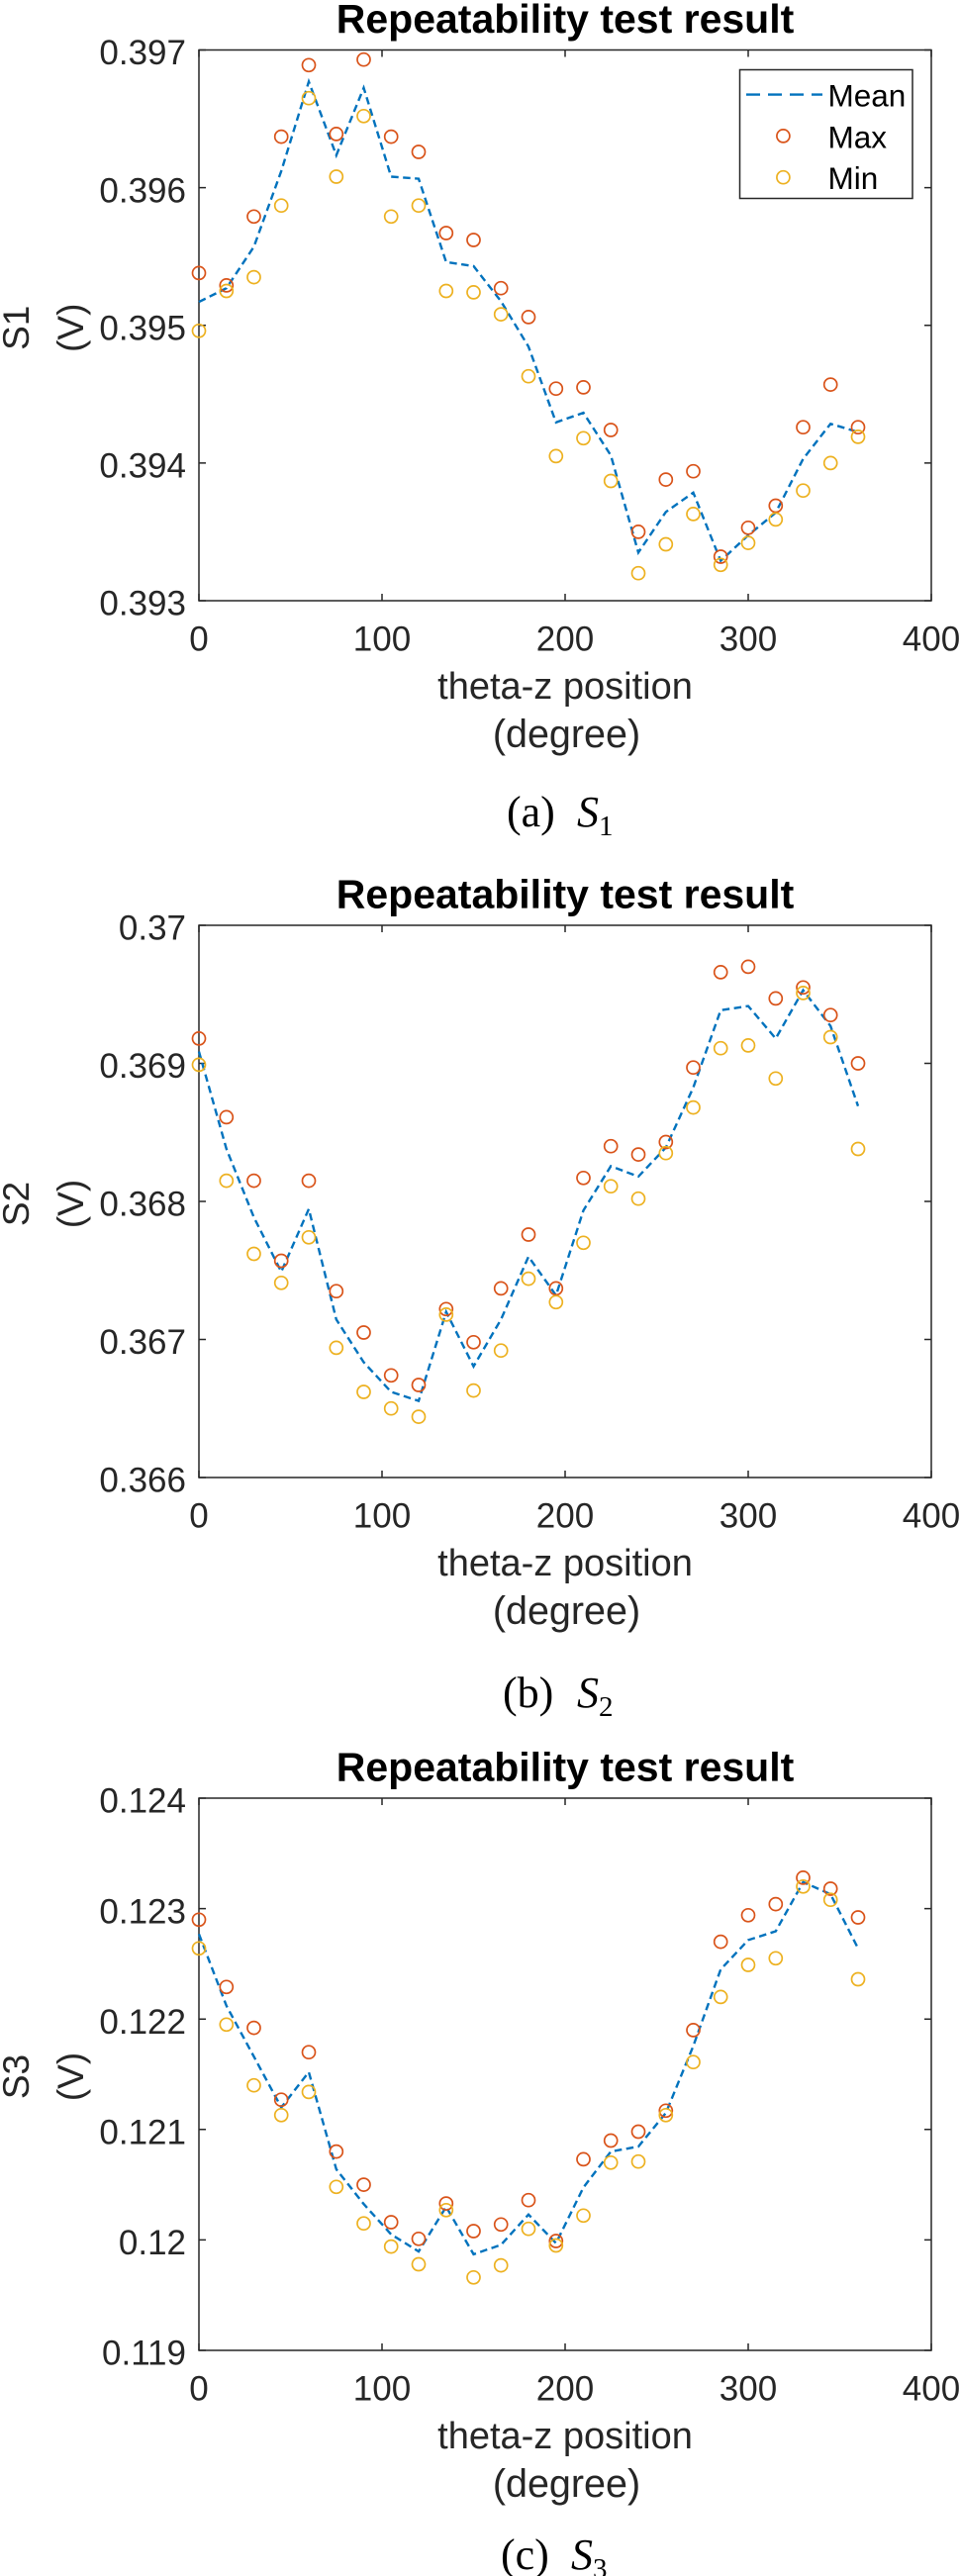 This screenshot has width=960, height=2576. What do you see at coordinates (153, 928) in the screenshot?
I see `svg-text: 0.37` at bounding box center [153, 928].